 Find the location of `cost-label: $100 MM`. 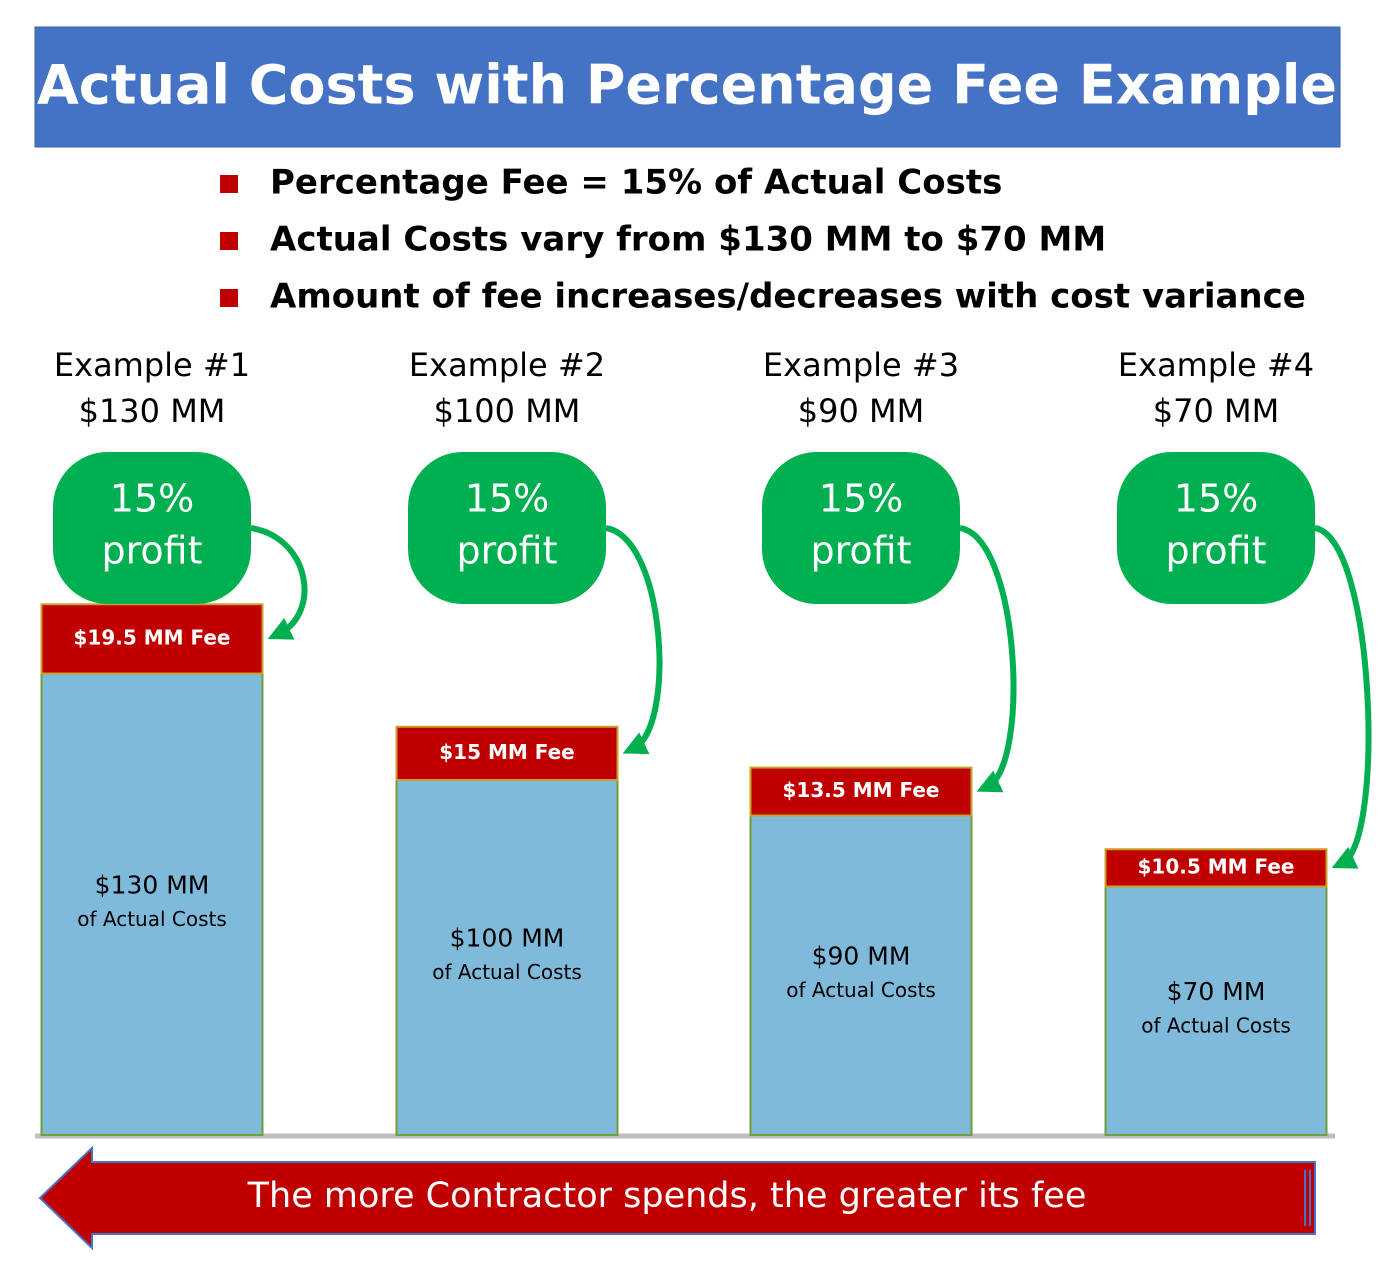

cost-label: $100 MM is located at coordinates (507, 938).